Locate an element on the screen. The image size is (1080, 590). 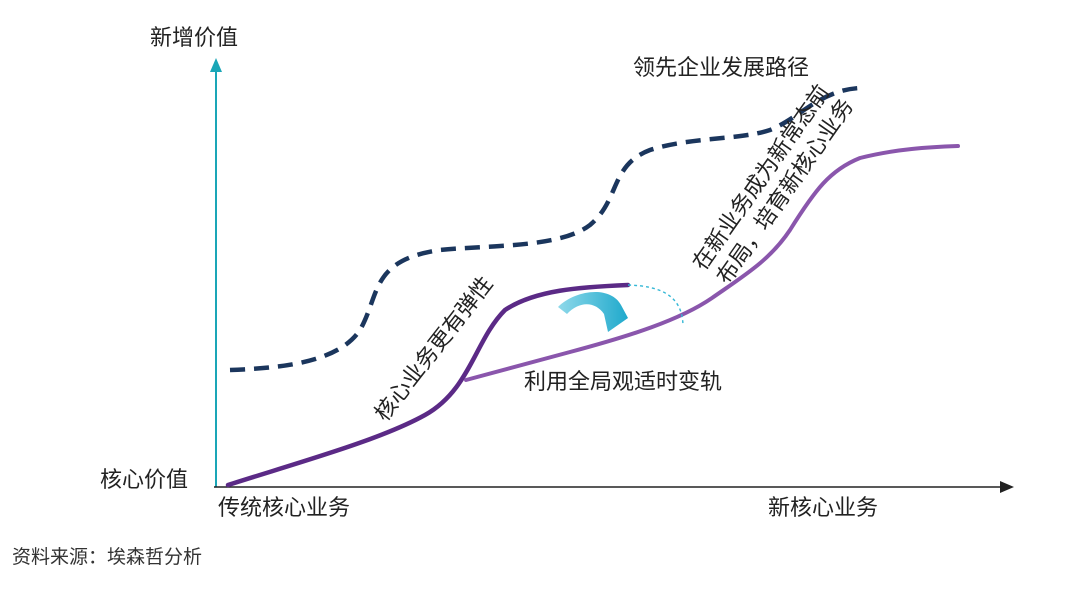
y-axis-arrowhead is located at coordinates (216, 65).